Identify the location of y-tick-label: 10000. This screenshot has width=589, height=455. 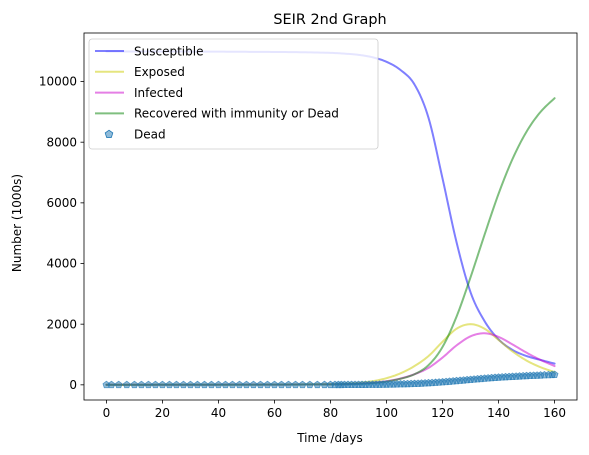
(58, 82).